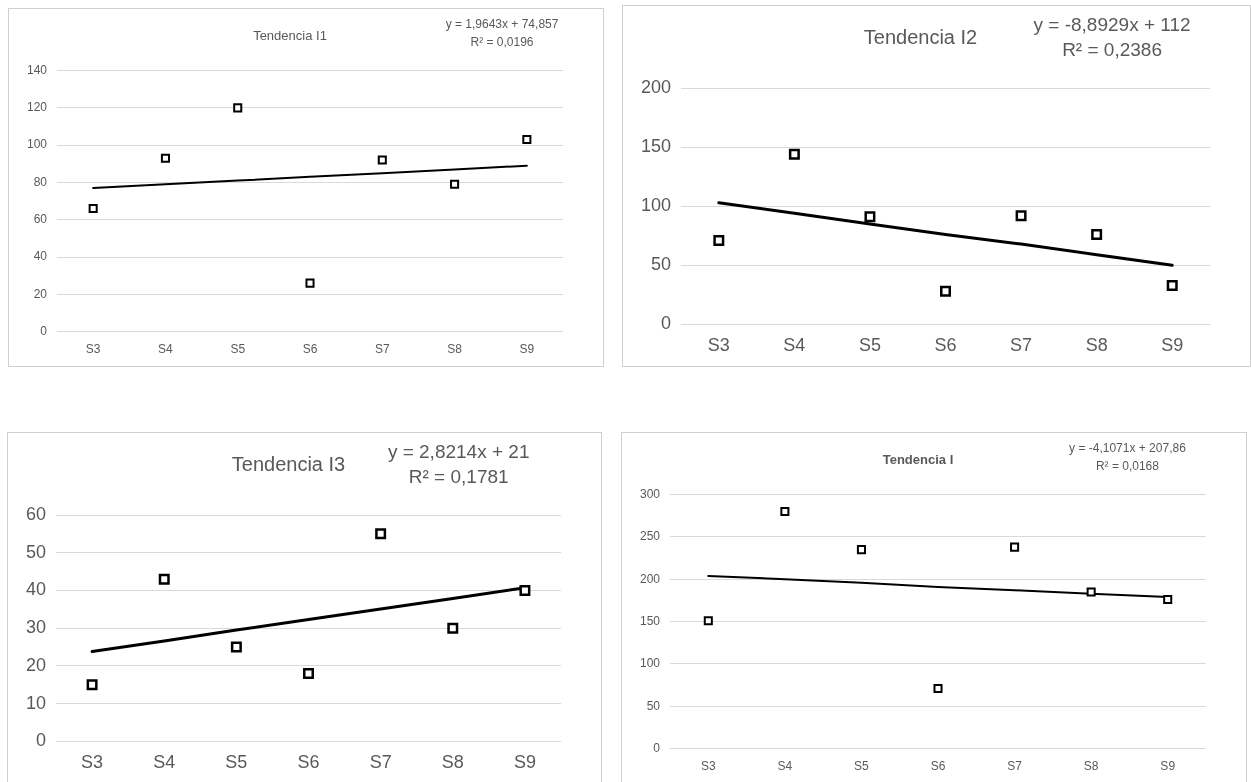 This screenshot has height=782, width=1251. Describe the element at coordinates (1127, 466) in the screenshot. I see `text: R² = 0,0168` at that location.